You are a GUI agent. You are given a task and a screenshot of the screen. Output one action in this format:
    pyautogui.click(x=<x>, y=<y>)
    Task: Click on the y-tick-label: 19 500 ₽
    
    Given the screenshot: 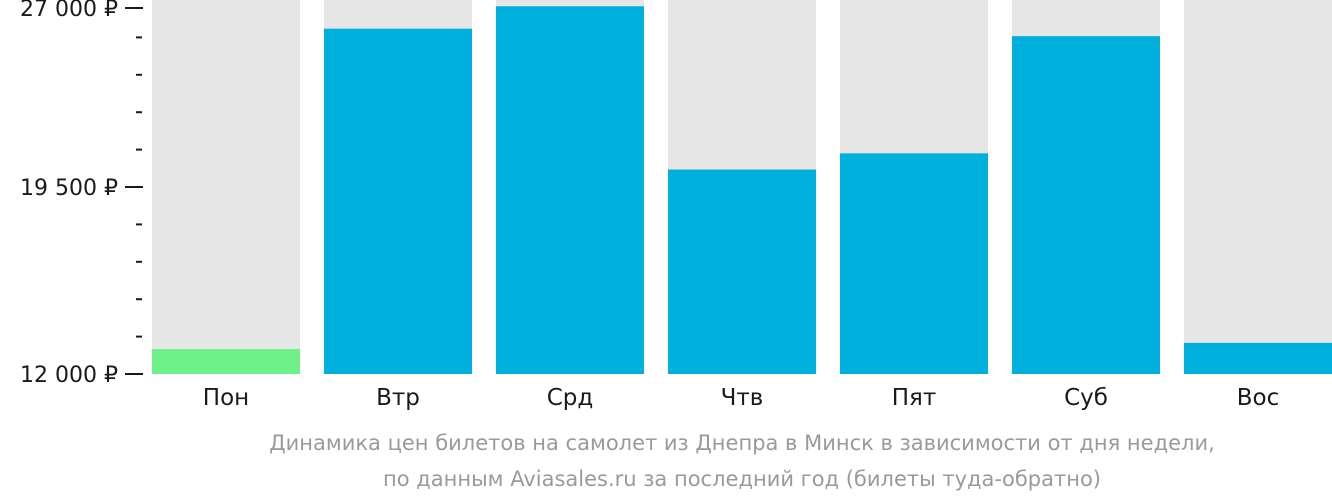 What is the action you would take?
    pyautogui.click(x=69, y=188)
    